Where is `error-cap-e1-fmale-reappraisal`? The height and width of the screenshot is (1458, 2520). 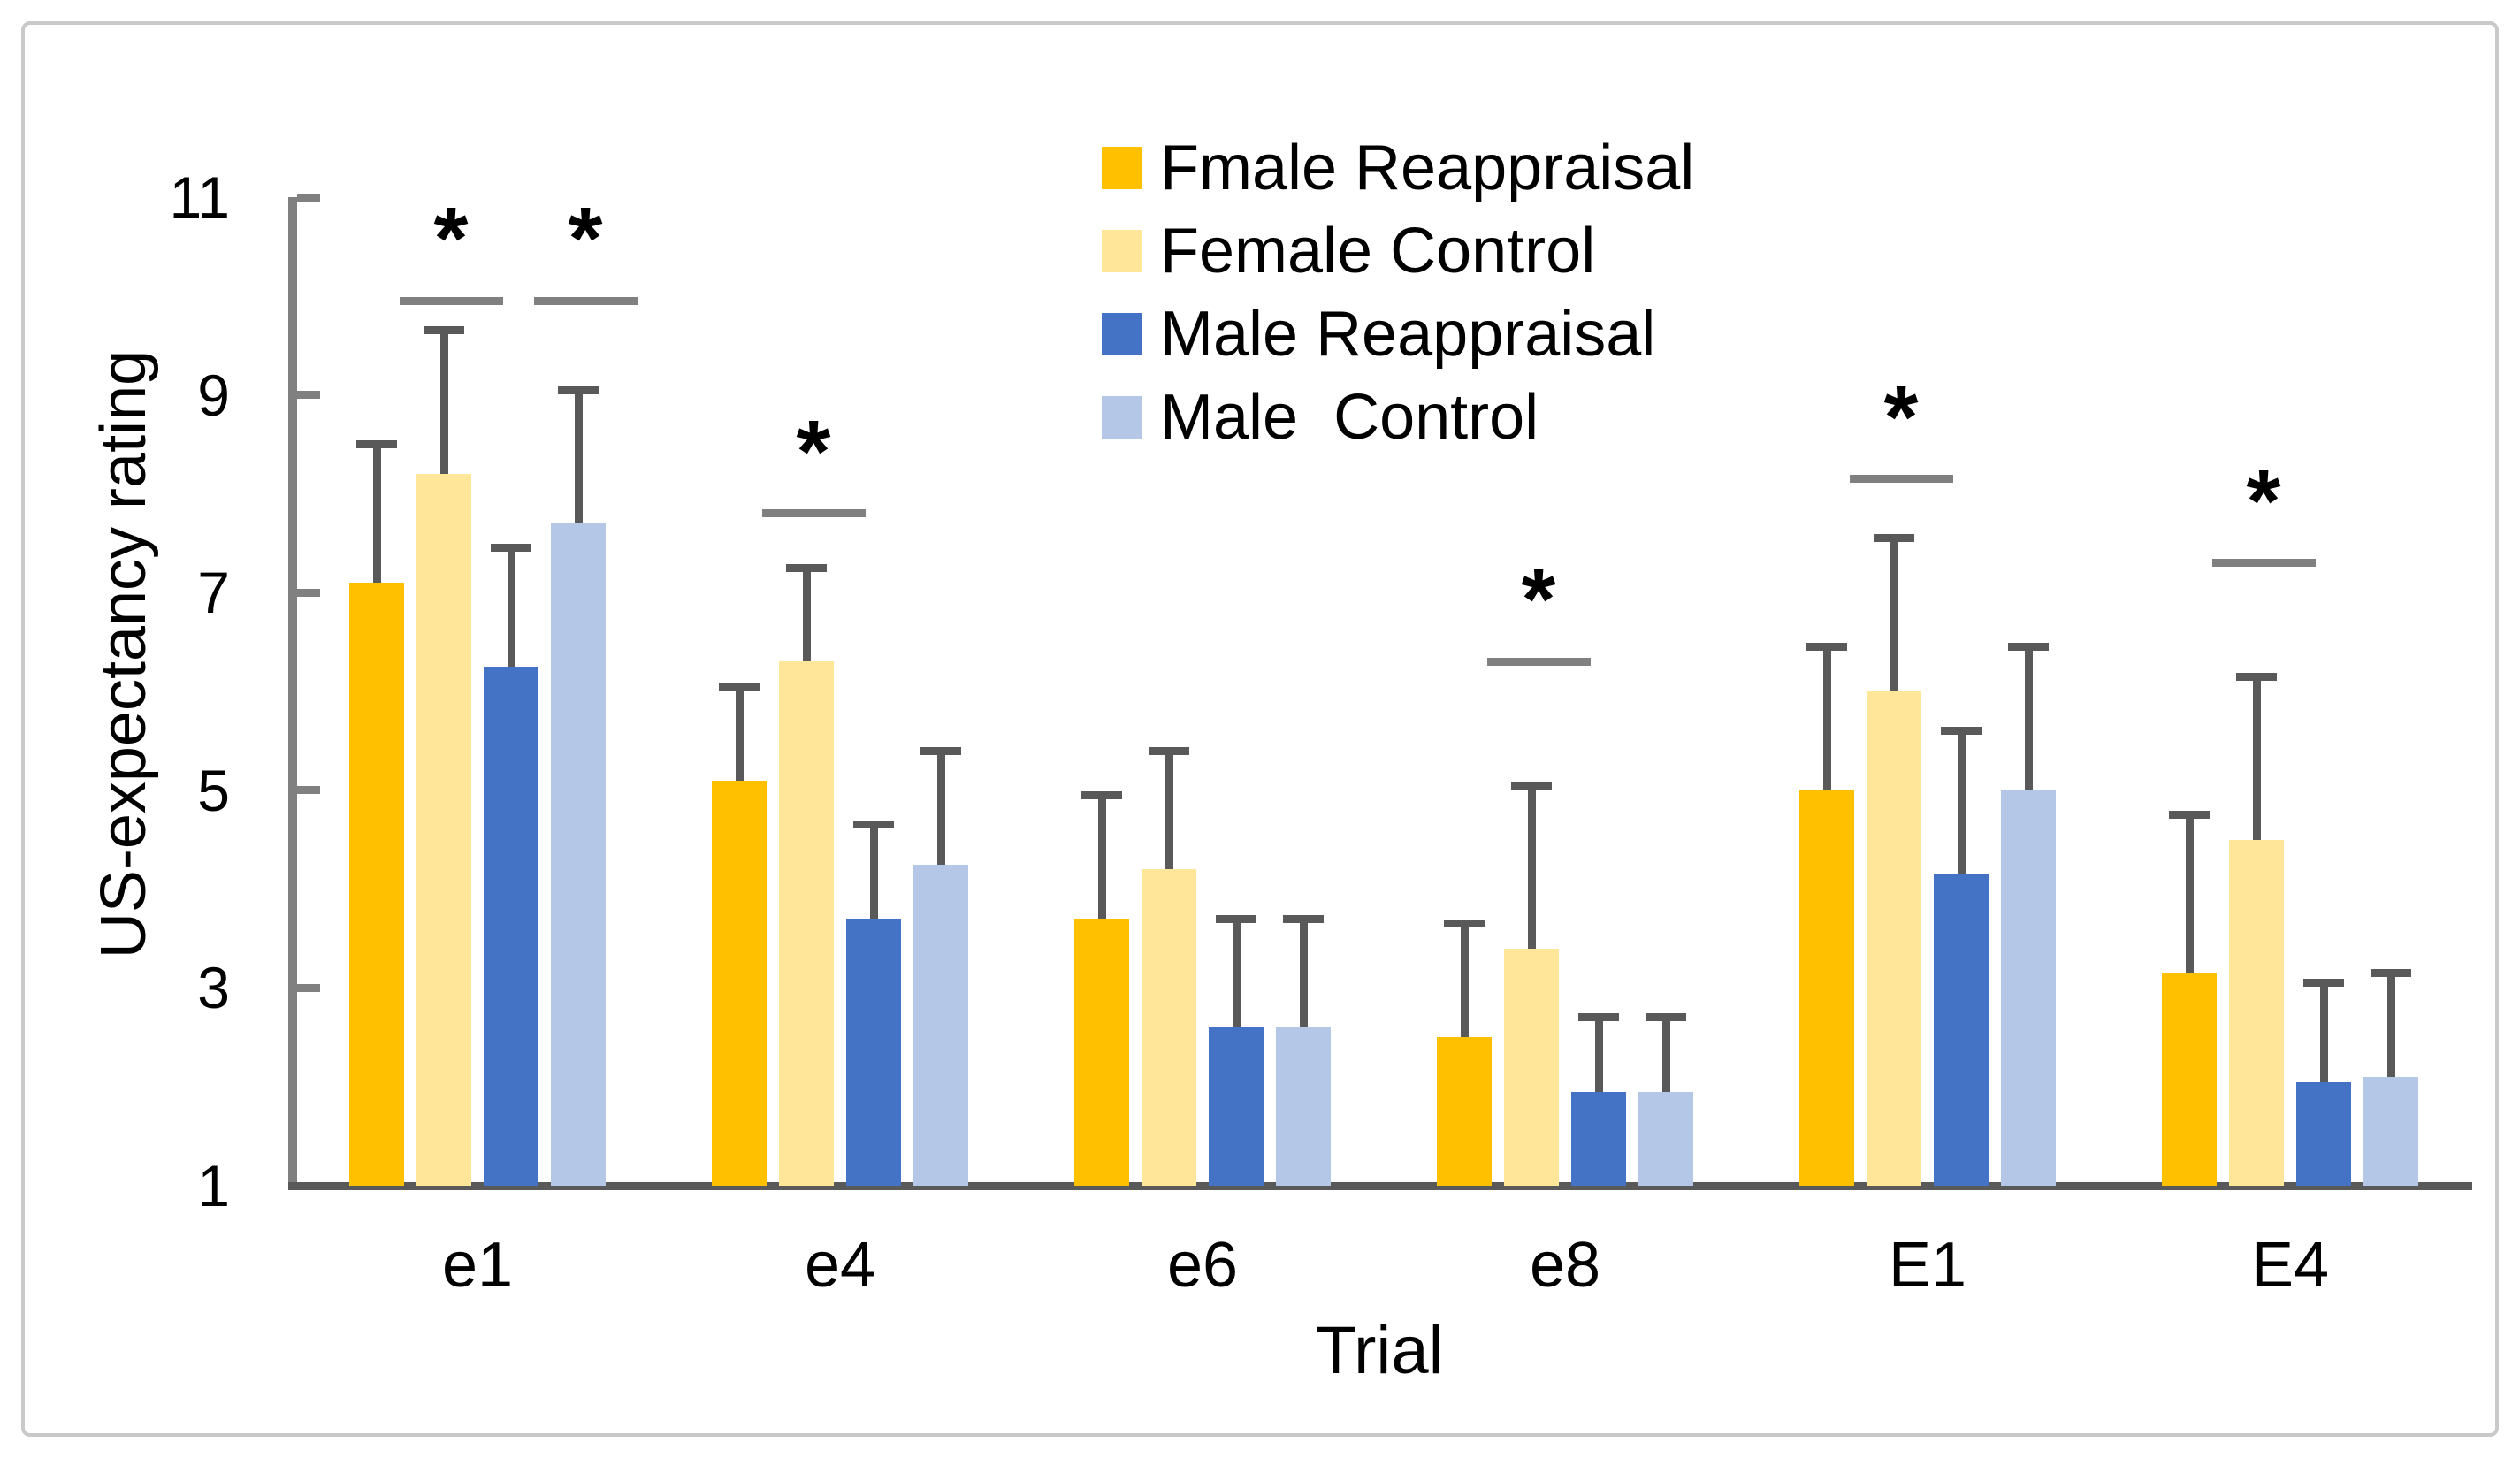 error-cap-e1-fmale-reappraisal is located at coordinates (376, 444).